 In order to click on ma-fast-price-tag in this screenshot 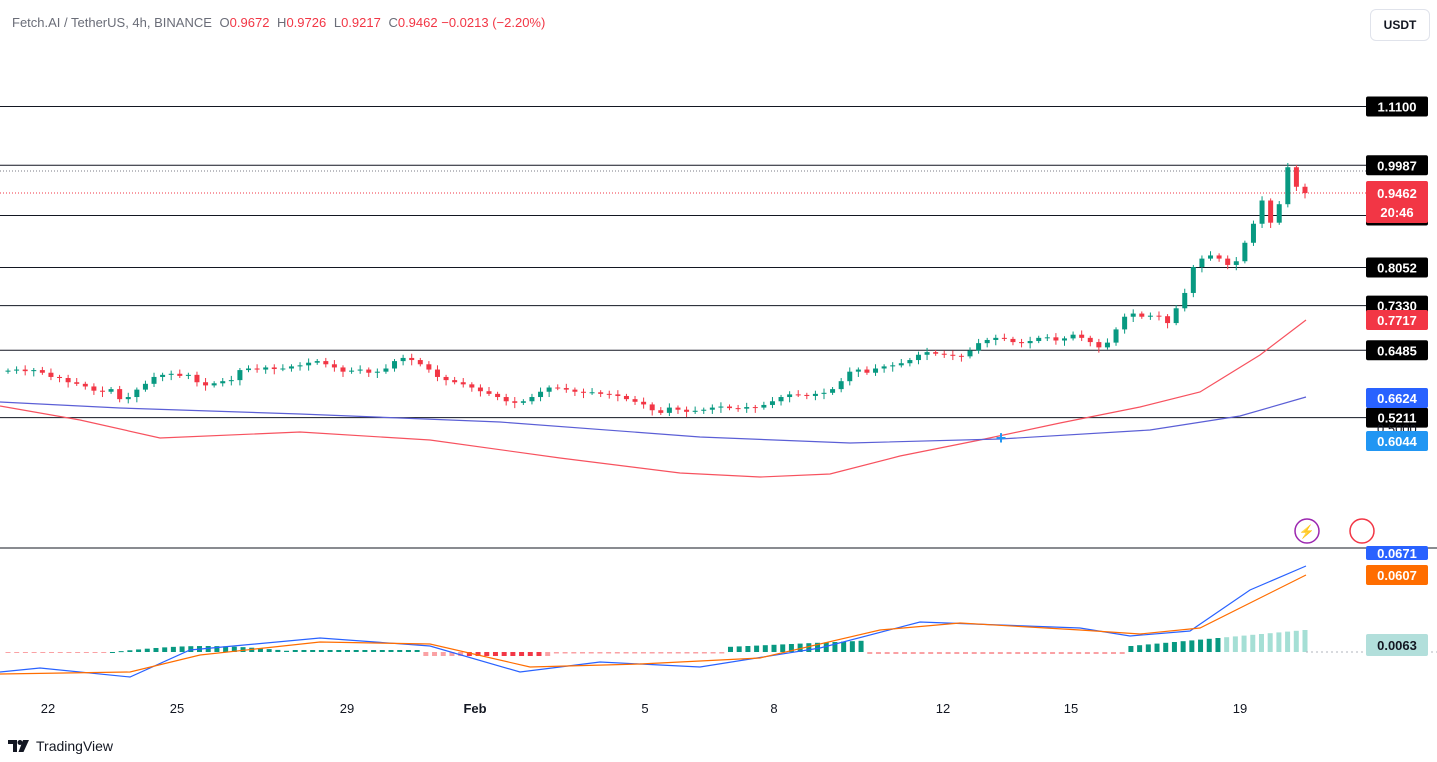, I will do `click(1397, 320)`.